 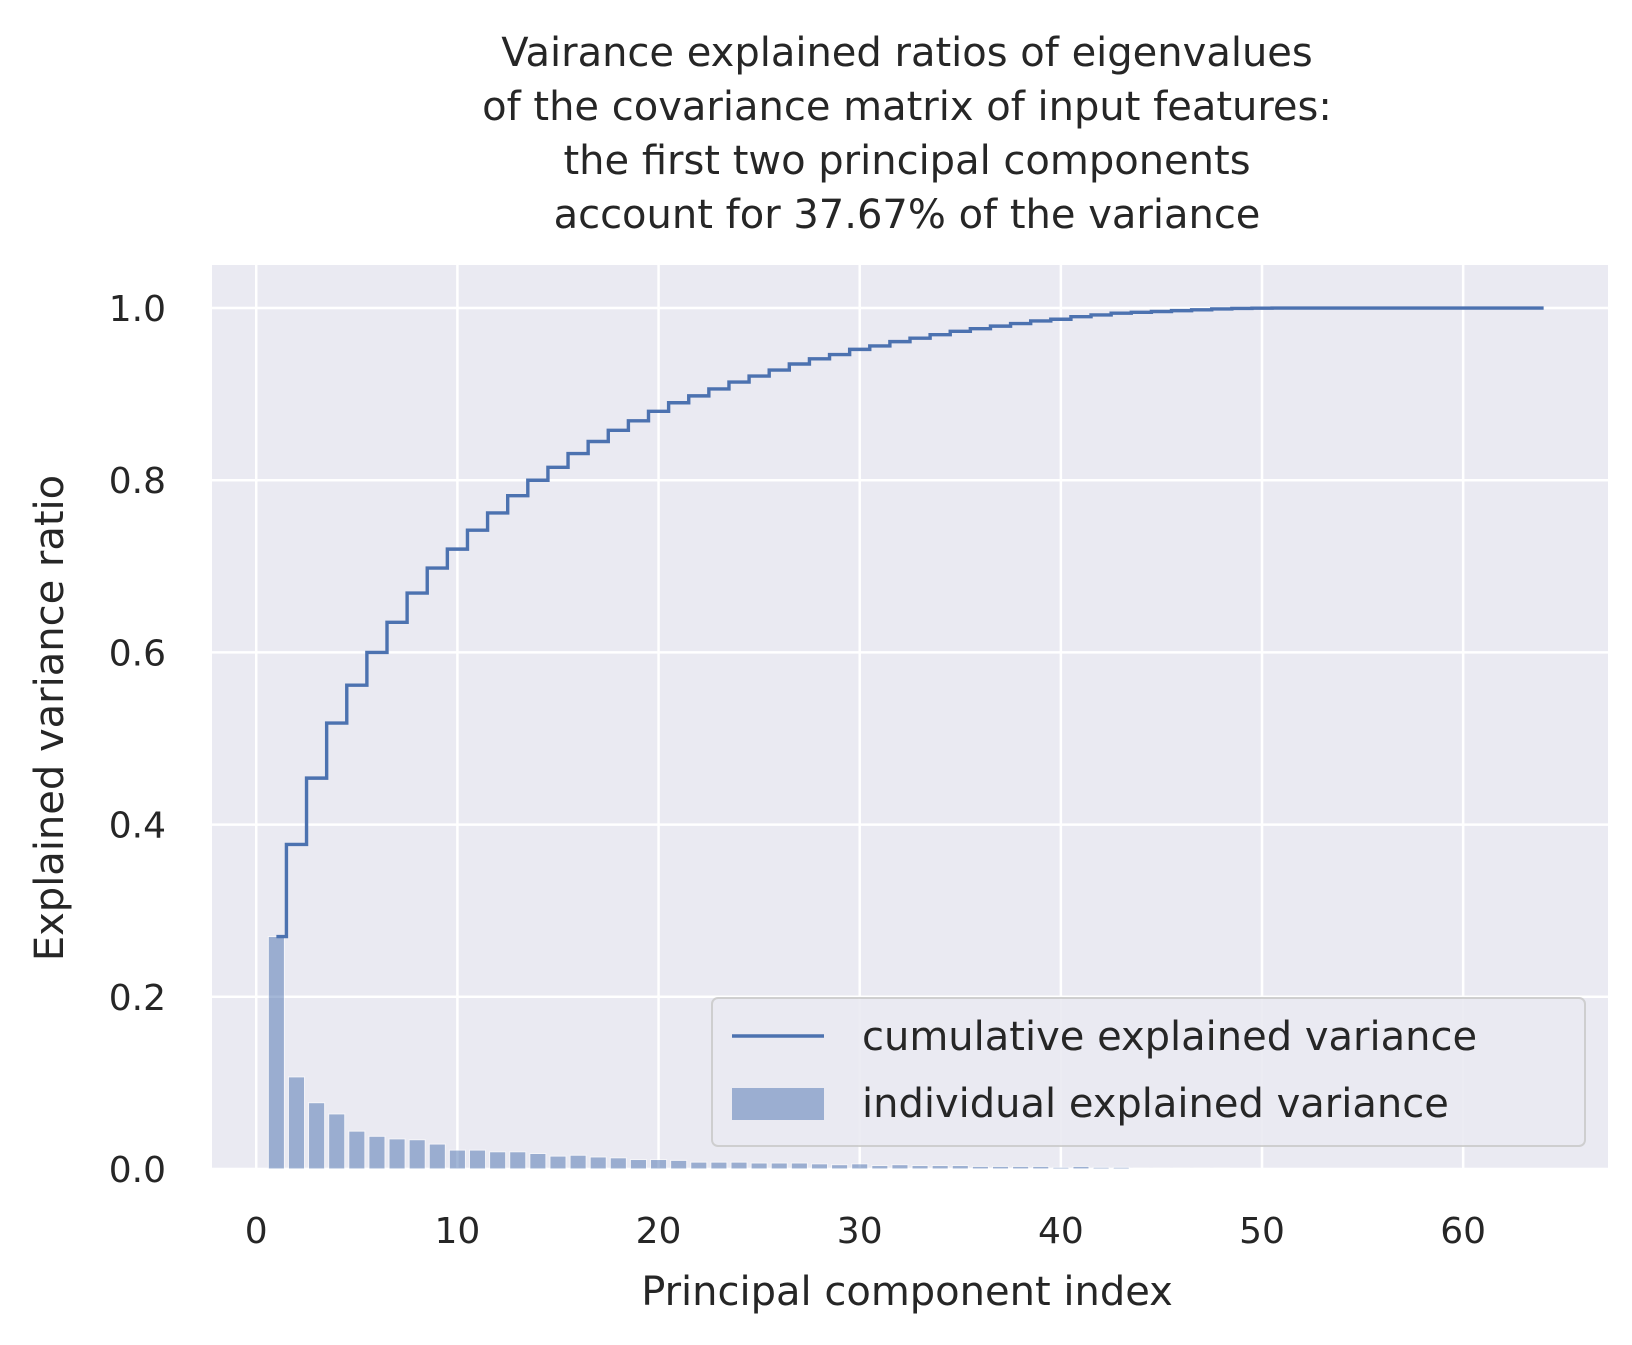 I want to click on title-line-1: Vairance explained ratios of eigenvalues, so click(x=907, y=53).